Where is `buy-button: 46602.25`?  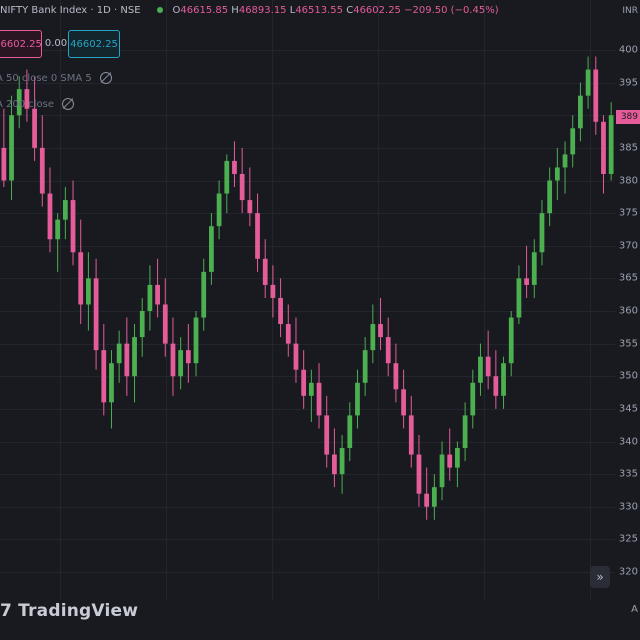
buy-button: 46602.25 is located at coordinates (94, 44).